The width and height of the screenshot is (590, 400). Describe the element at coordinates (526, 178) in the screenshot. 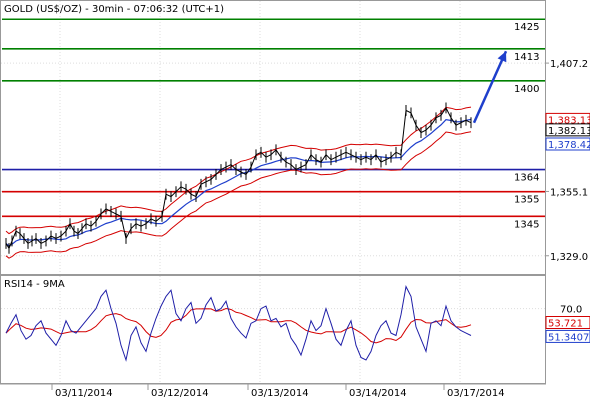

I see `level-label-3: 1364` at that location.